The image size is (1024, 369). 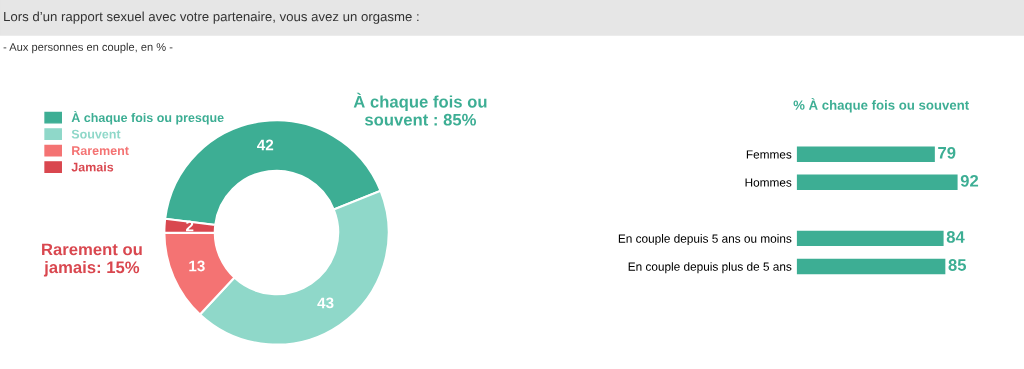 What do you see at coordinates (881, 105) in the screenshot?
I see `chart-title: % À chaque fois ou souvent` at bounding box center [881, 105].